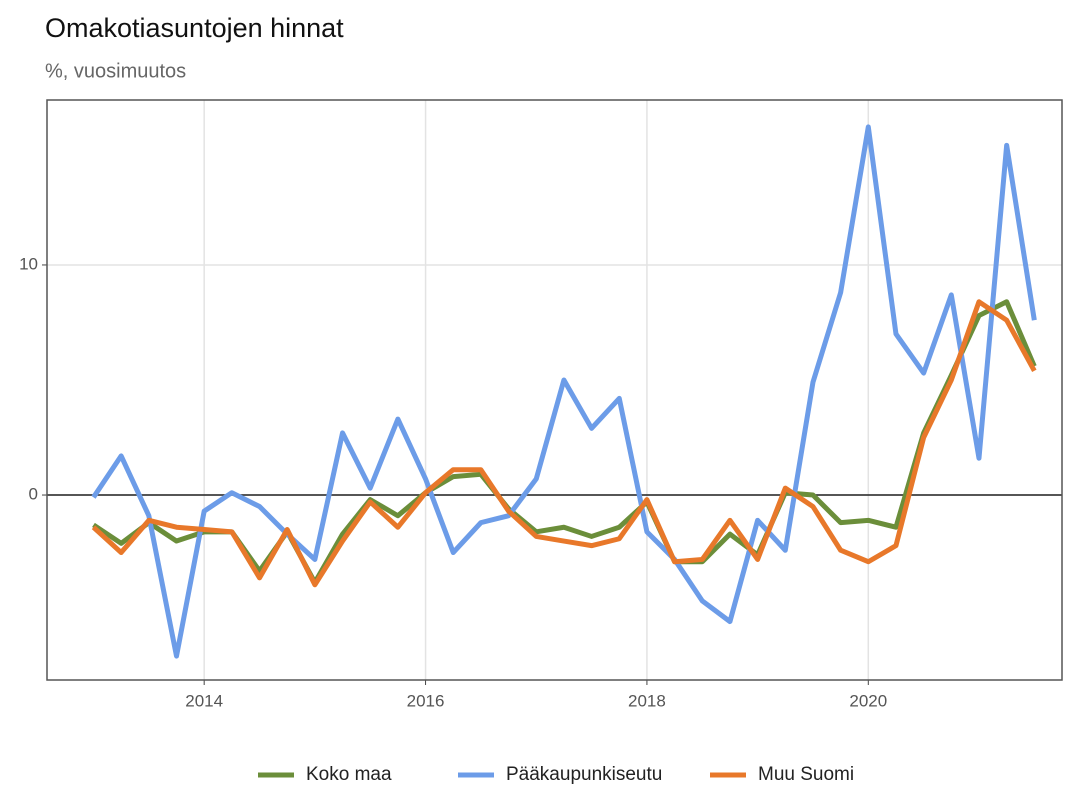  Describe the element at coordinates (194, 28) in the screenshot. I see `chart-title: Omakotiasuntojen hinnat` at that location.